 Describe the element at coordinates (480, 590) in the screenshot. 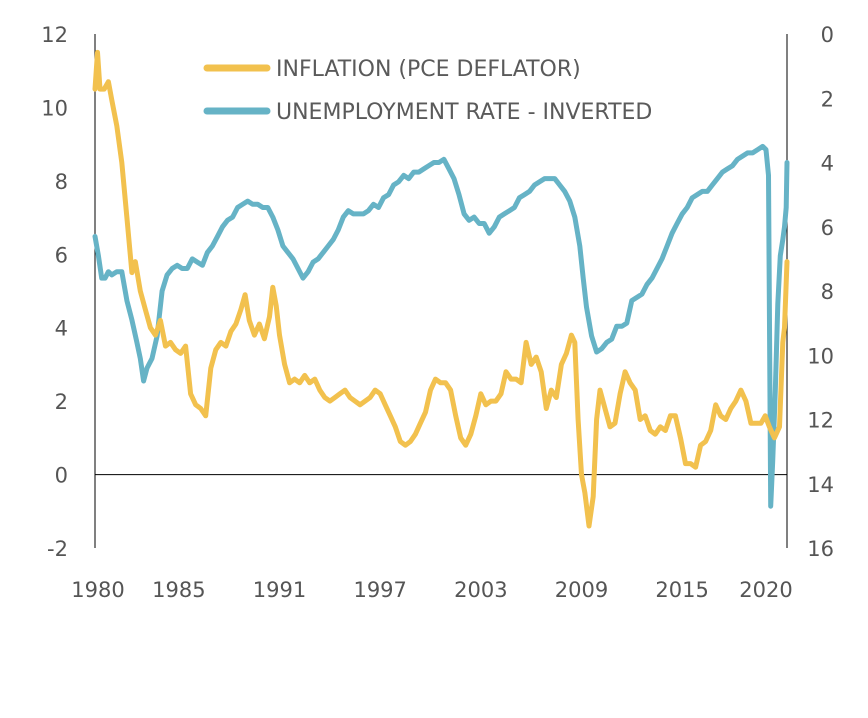

I see `x-tick-label: 2003` at that location.